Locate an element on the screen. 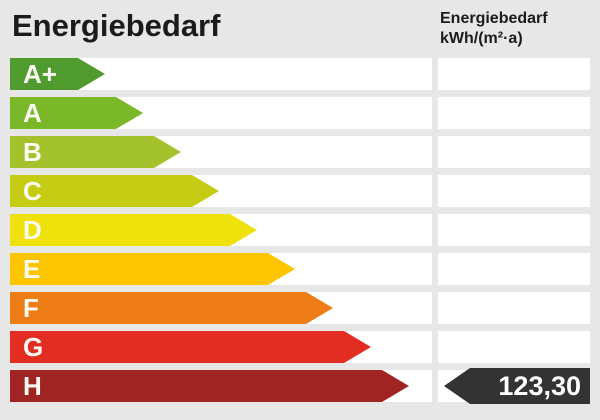 This screenshot has height=420, width=600. row-left-panel: A+ is located at coordinates (221, 74).